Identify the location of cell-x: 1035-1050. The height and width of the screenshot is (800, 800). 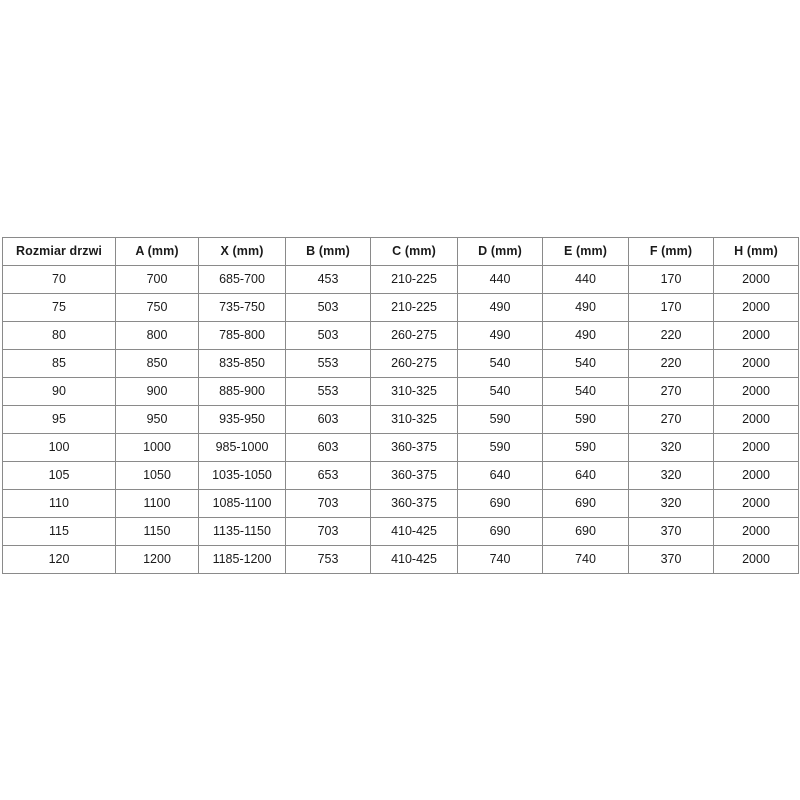
(242, 475).